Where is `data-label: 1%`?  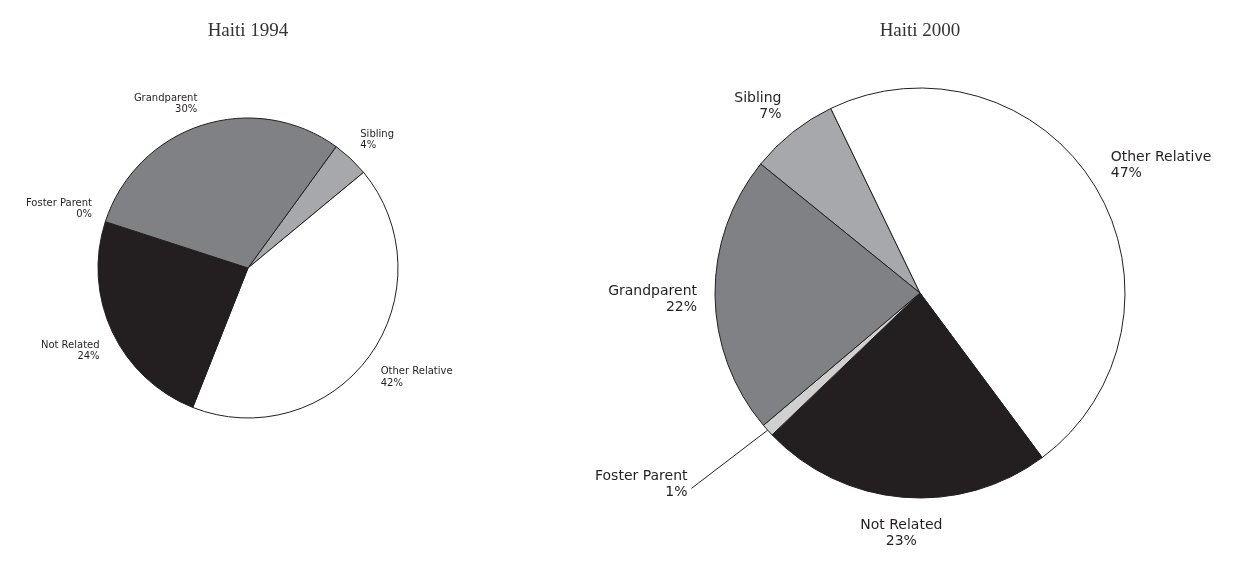
data-label: 1% is located at coordinates (676, 491).